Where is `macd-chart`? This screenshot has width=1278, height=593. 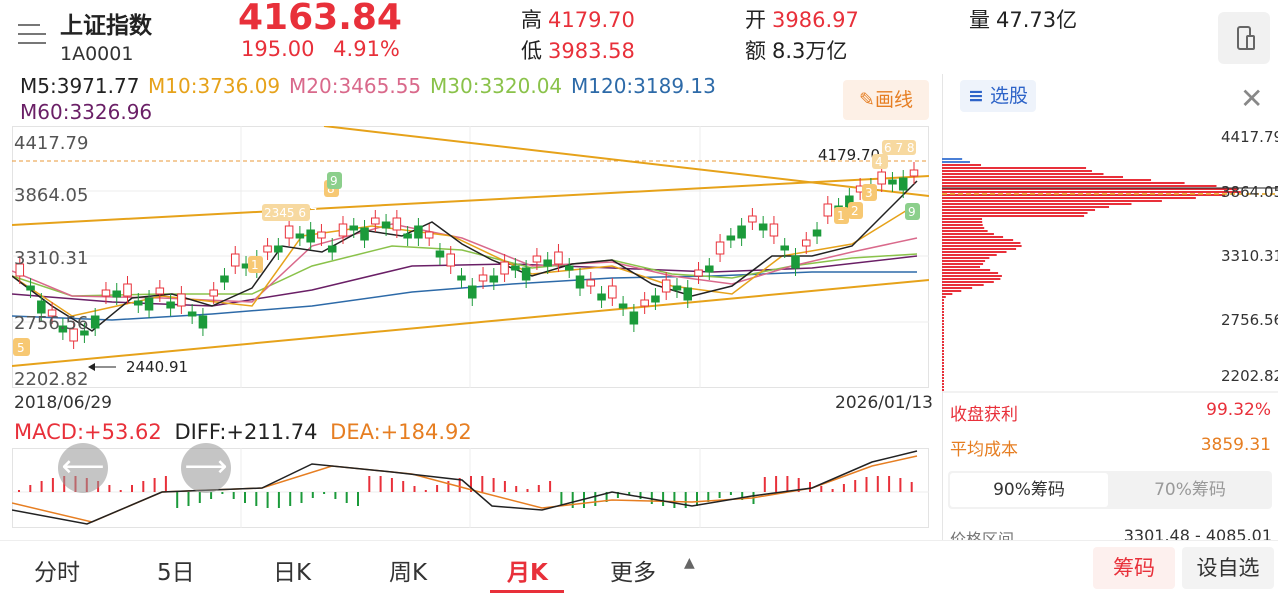
macd-chart is located at coordinates (470, 488).